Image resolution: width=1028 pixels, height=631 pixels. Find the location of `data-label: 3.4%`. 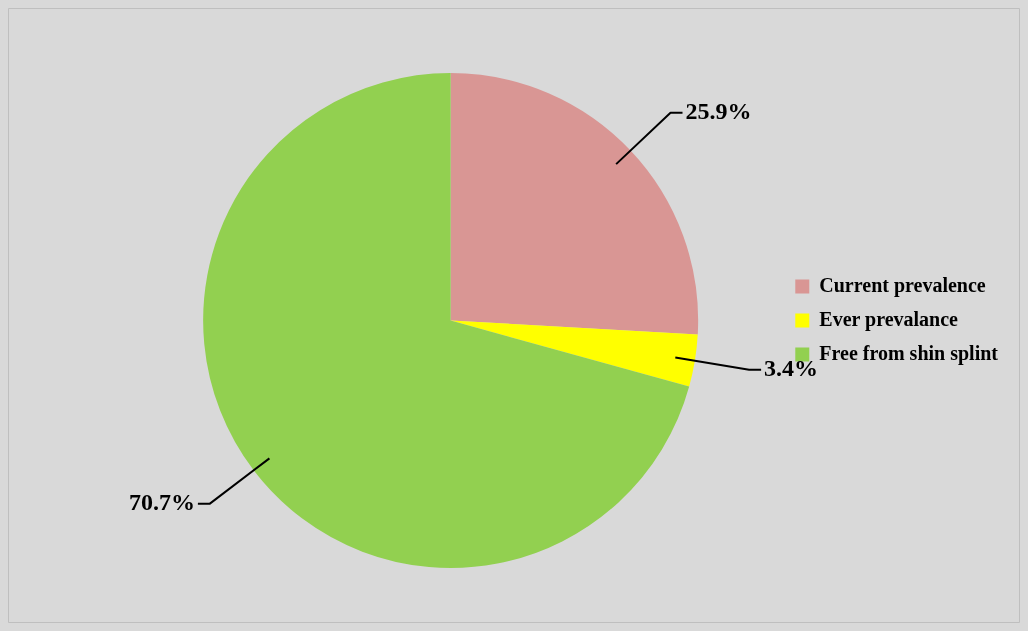

data-label: 3.4% is located at coordinates (791, 367).